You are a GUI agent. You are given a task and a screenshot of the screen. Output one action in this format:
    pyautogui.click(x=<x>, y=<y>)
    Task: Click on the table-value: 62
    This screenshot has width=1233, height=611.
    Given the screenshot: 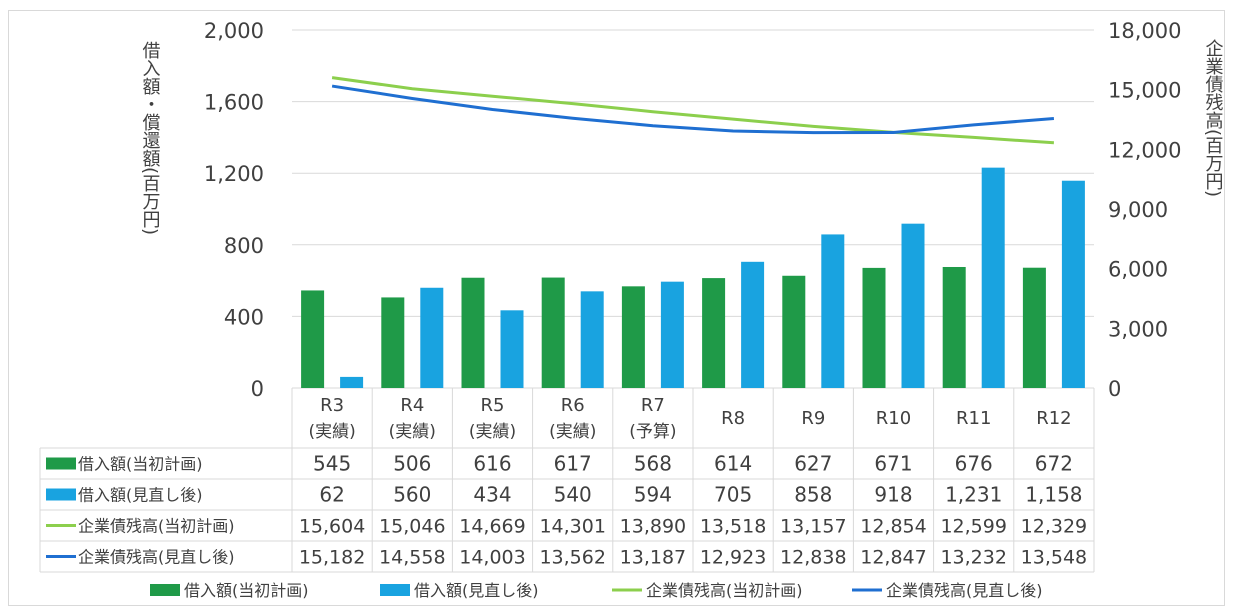 What is the action you would take?
    pyautogui.click(x=331, y=495)
    